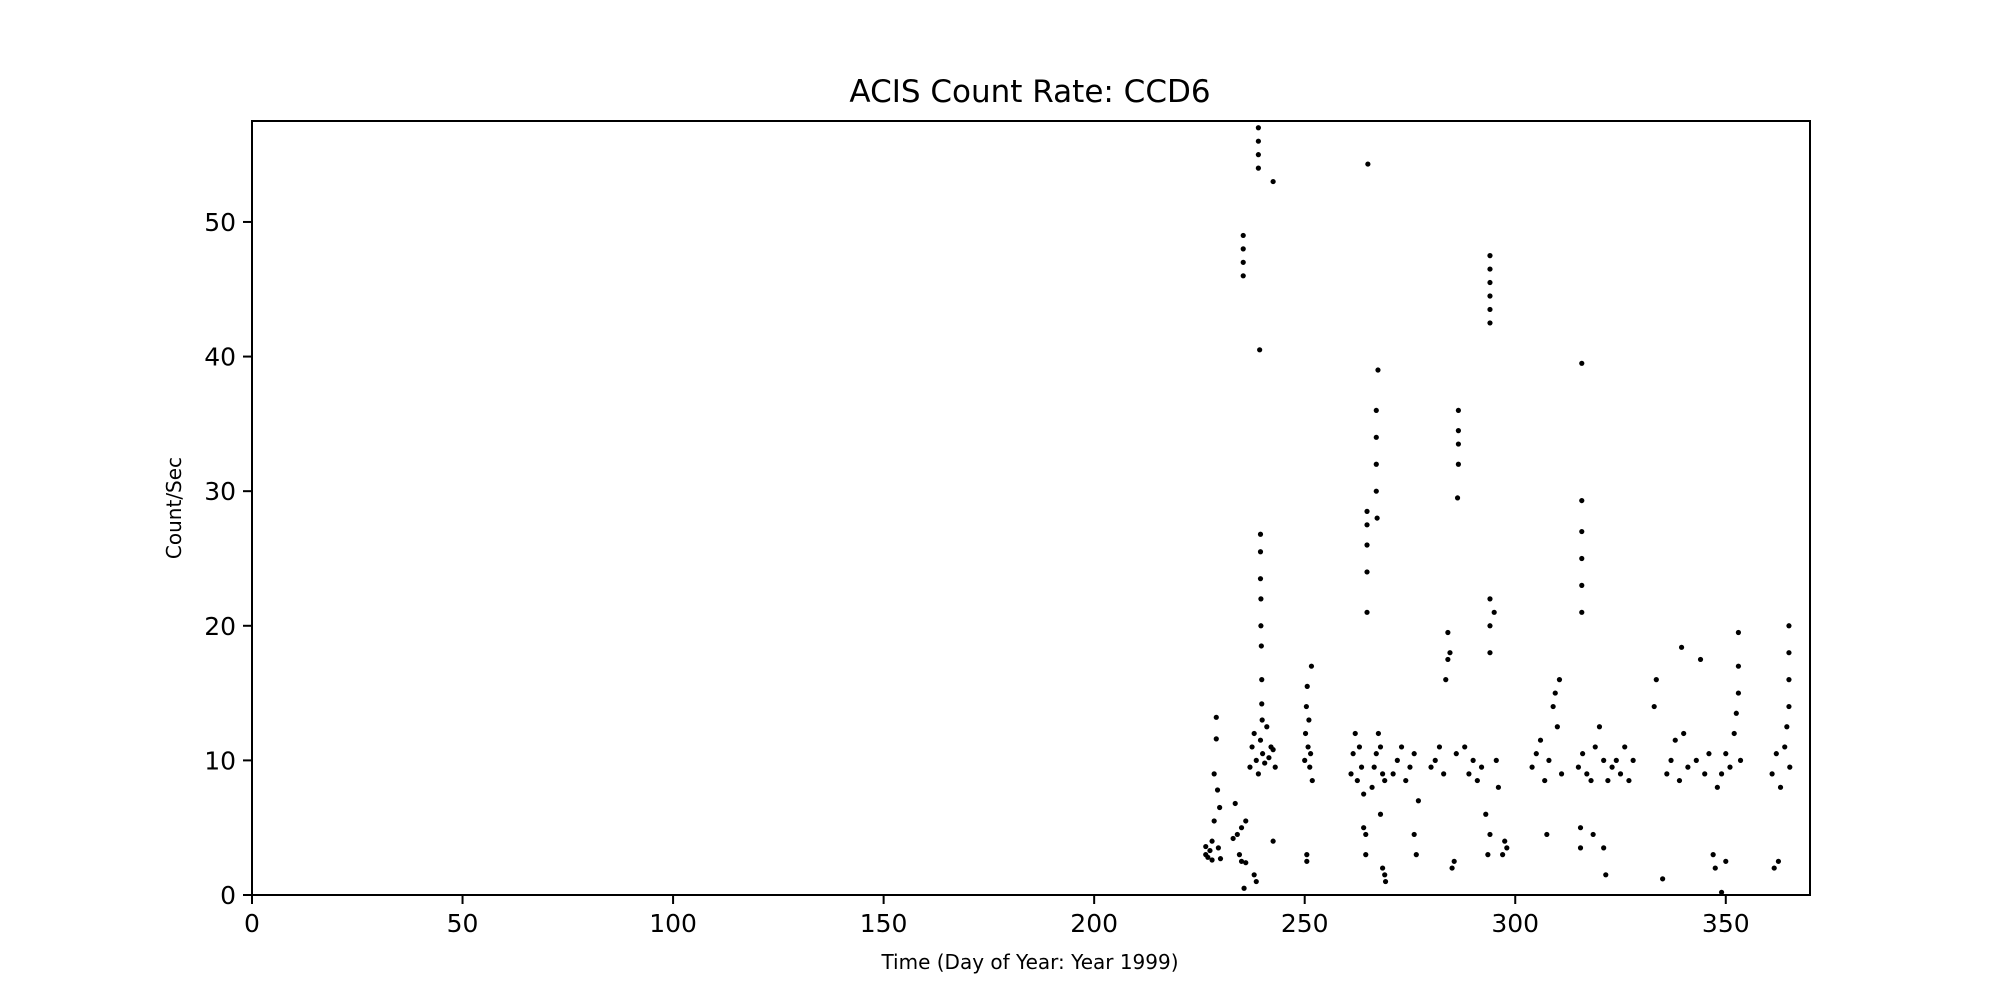 This screenshot has width=2000, height=1000. I want to click on y-axis-ticks: 0 10 20 30 40 50, so click(228, 559).